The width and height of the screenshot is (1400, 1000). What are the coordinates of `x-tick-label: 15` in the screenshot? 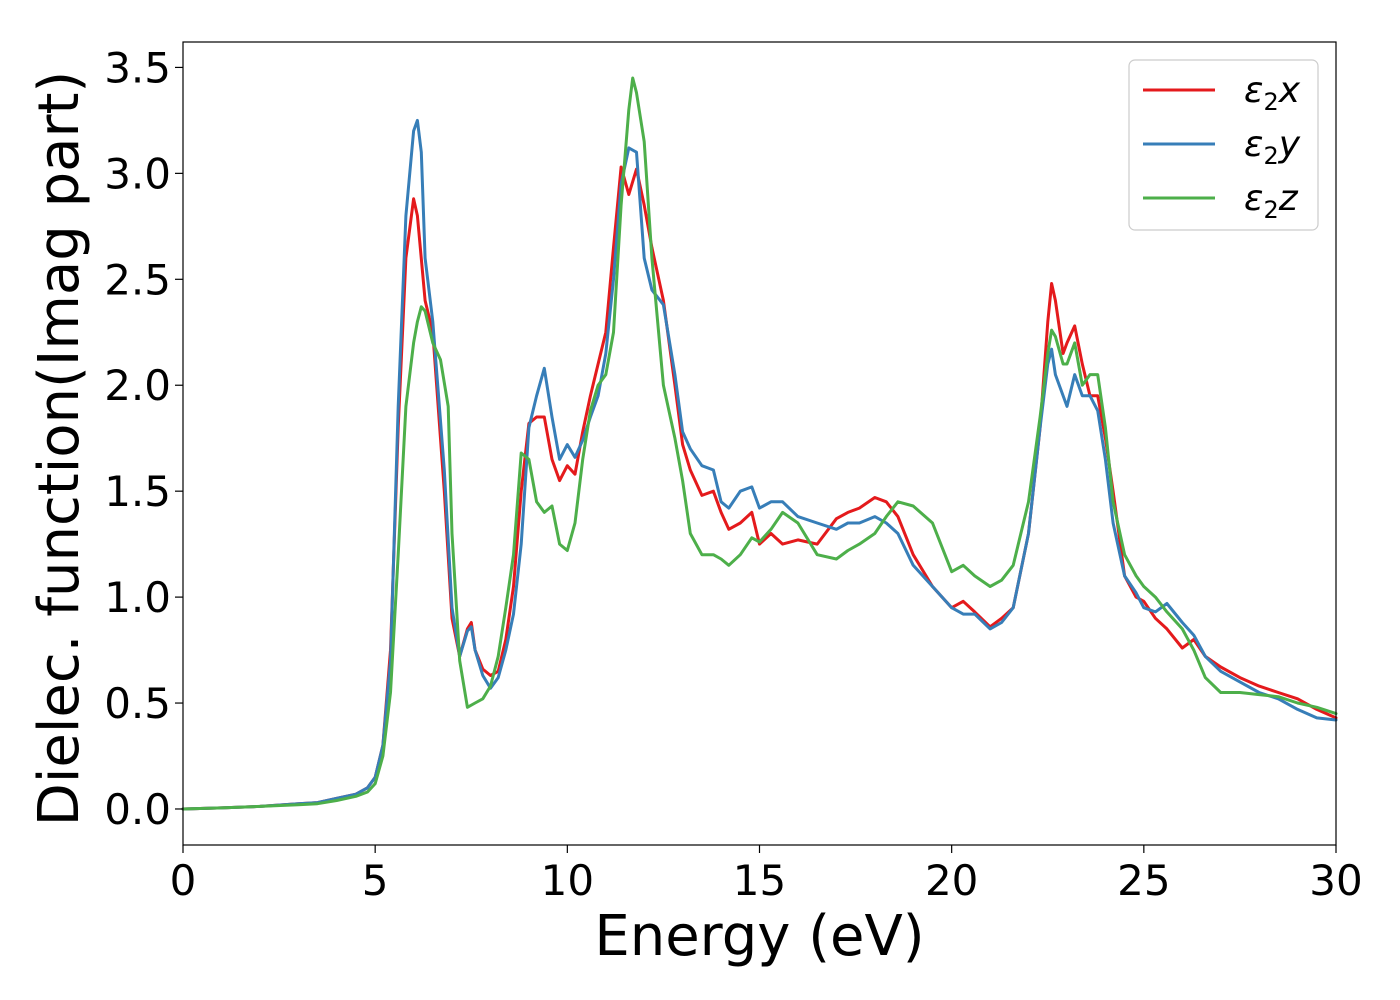 It's located at (759, 880).